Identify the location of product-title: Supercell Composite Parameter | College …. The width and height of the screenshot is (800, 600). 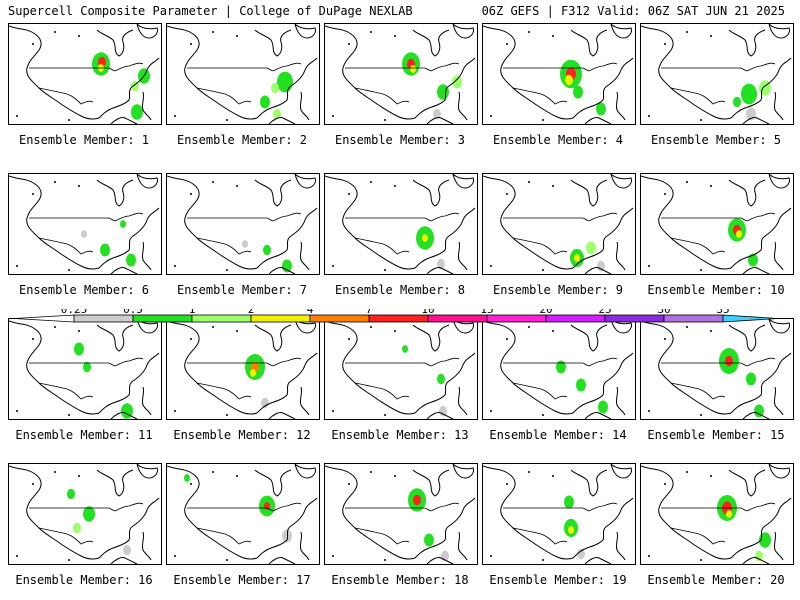
(210, 11).